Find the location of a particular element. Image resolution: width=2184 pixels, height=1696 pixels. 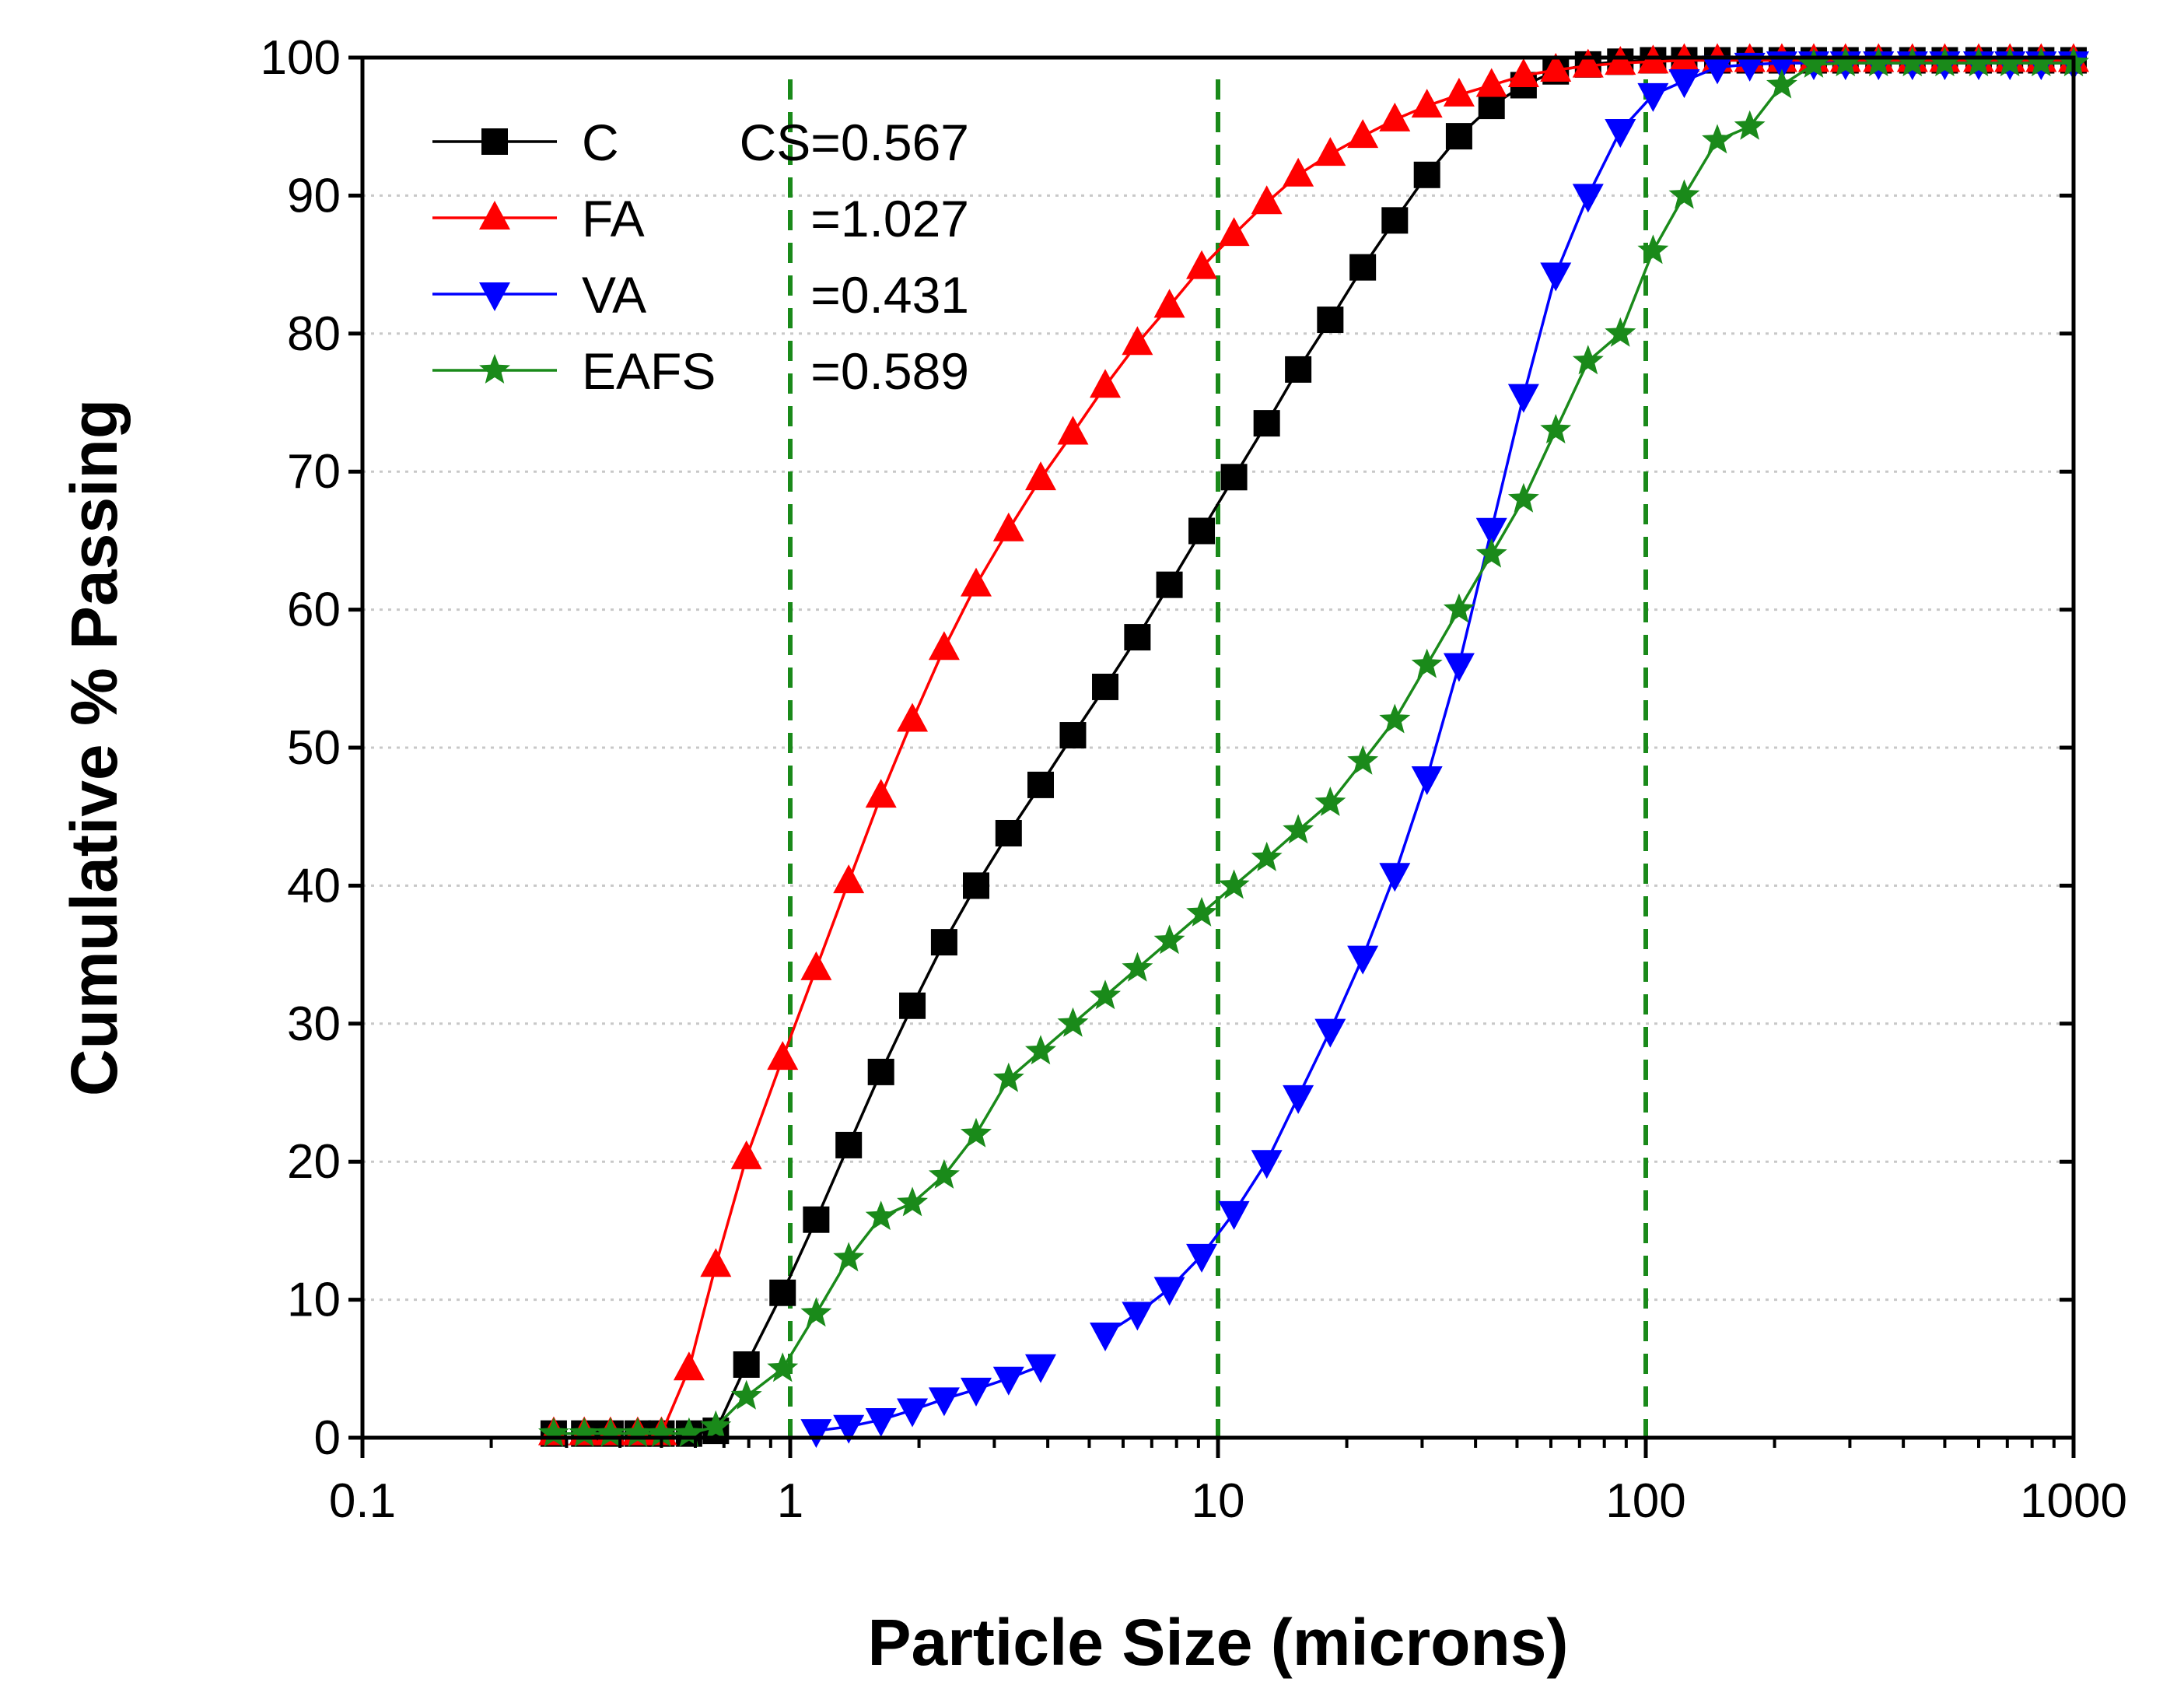

legend-marker-c is located at coordinates (495, 142).